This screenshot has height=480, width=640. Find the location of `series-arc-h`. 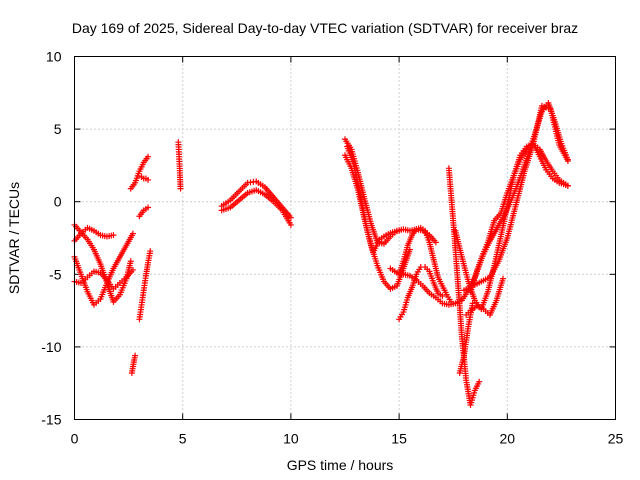

series-arc-h is located at coordinates (145, 285).